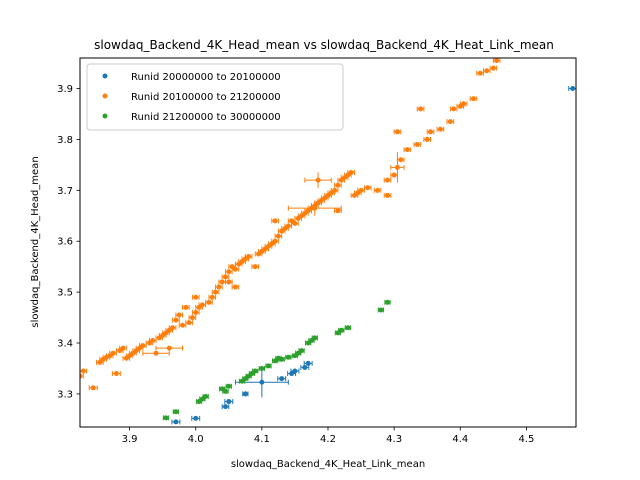 The width and height of the screenshot is (640, 480). I want to click on x-tick-label: 4.0, so click(196, 439).